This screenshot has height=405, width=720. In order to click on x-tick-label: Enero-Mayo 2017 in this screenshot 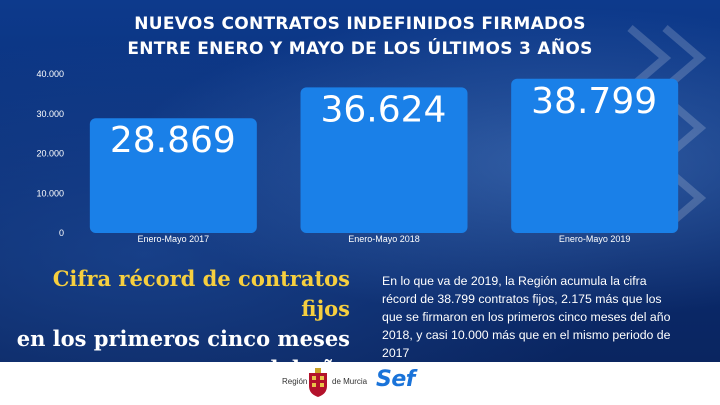, I will do `click(174, 239)`.